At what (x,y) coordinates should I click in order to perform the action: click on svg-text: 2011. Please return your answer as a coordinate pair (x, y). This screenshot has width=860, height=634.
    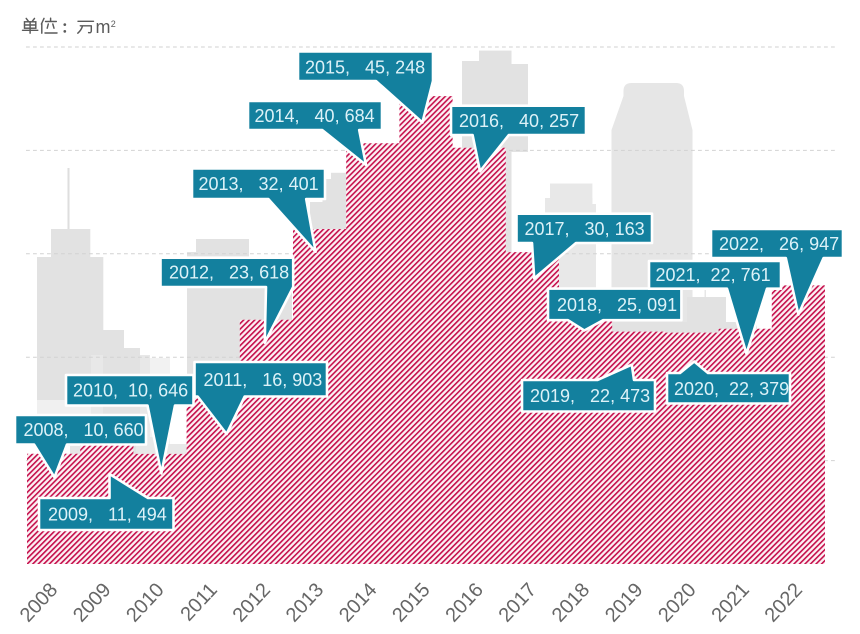
    Looking at the image, I should click on (198, 602).